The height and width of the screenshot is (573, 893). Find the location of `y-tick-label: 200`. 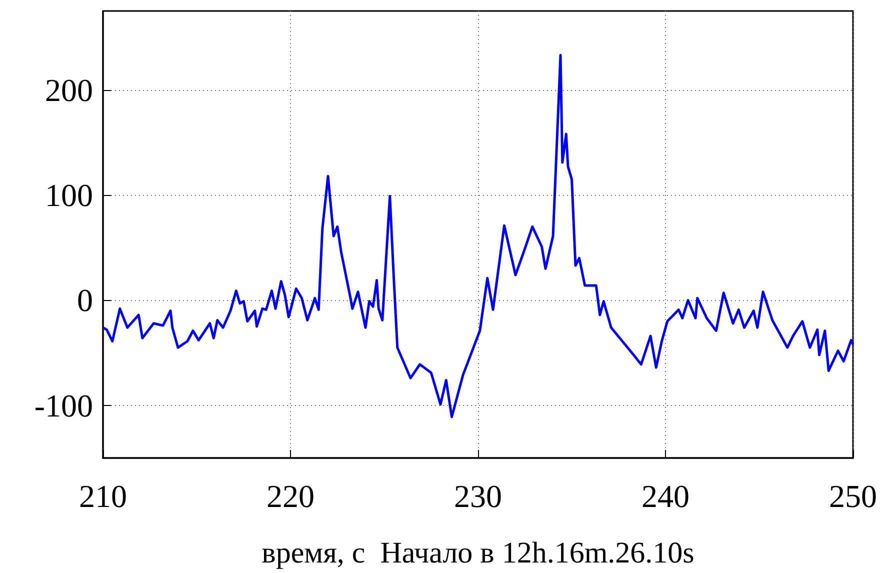

y-tick-label: 200 is located at coordinates (69, 90).